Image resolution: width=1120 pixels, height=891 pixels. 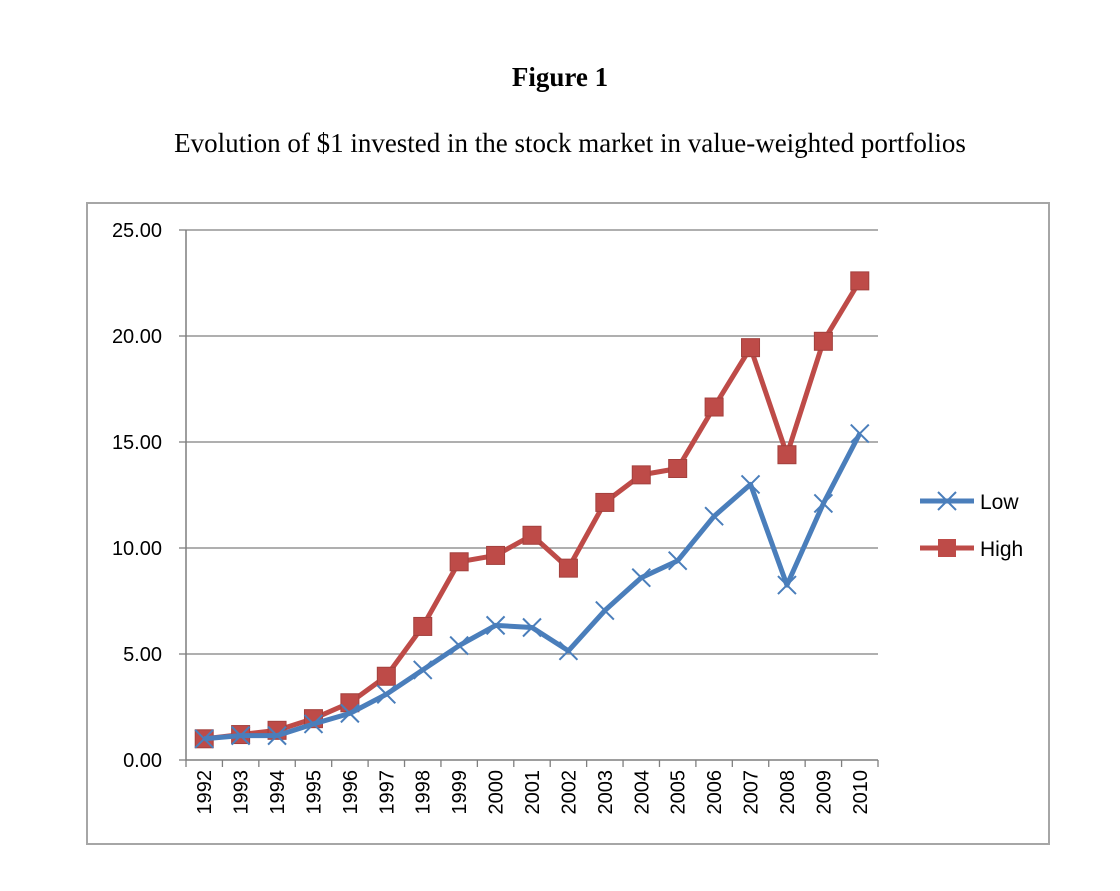 What do you see at coordinates (788, 792) in the screenshot?
I see `x-tick-label: 2008` at bounding box center [788, 792].